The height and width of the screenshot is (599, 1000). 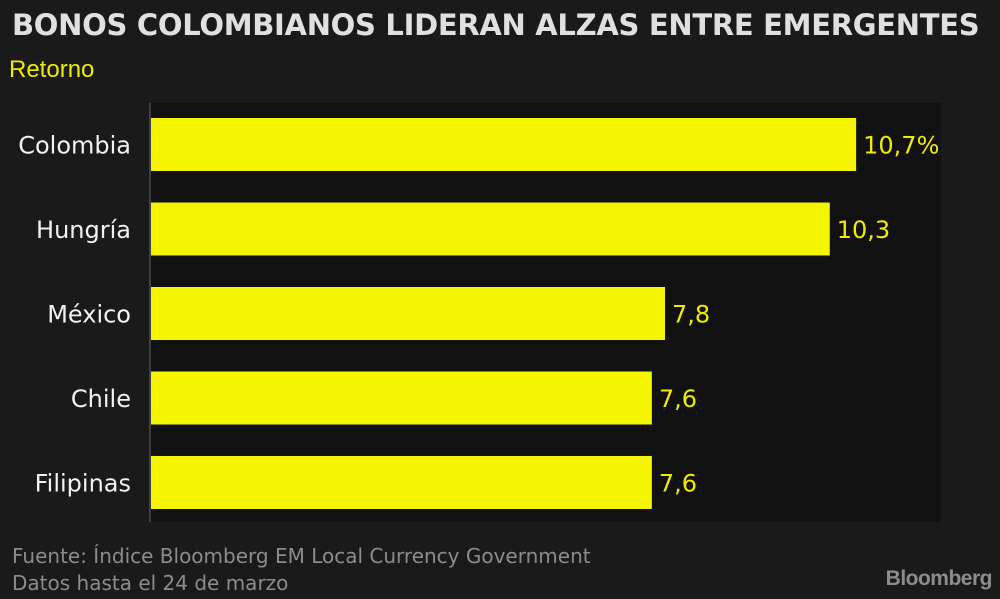 I want to click on value-label: 10,3, so click(x=863, y=230).